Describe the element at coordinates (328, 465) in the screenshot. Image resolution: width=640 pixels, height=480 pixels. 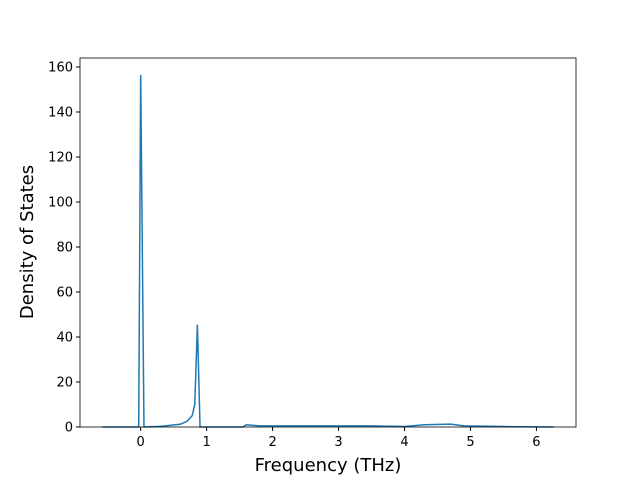
I see `x-axis-label: Frequency (THz)` at that location.